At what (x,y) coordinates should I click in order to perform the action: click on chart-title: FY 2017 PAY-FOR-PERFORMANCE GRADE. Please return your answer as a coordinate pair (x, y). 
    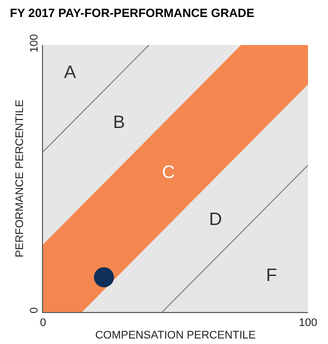
    Looking at the image, I should click on (132, 13).